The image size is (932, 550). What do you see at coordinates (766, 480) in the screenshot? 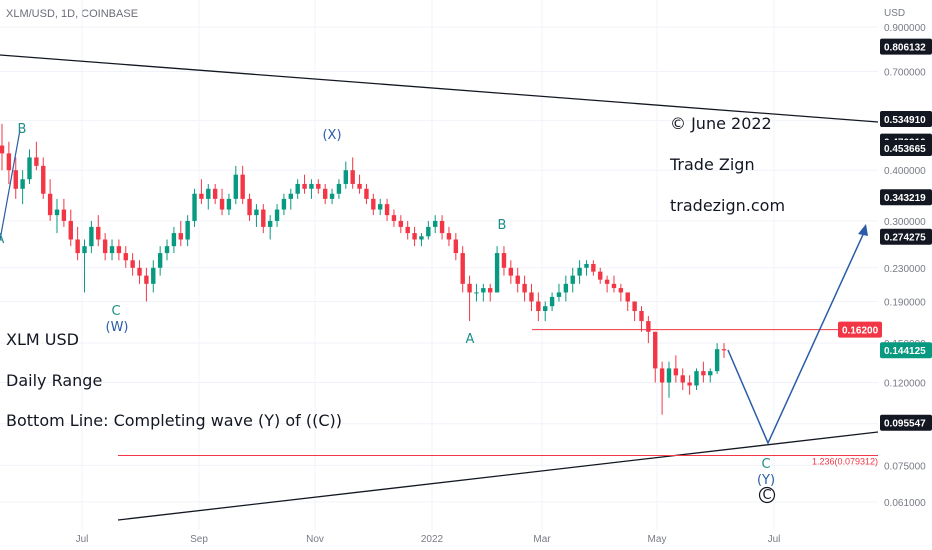
I see `wave-label: (Y)` at bounding box center [766, 480].